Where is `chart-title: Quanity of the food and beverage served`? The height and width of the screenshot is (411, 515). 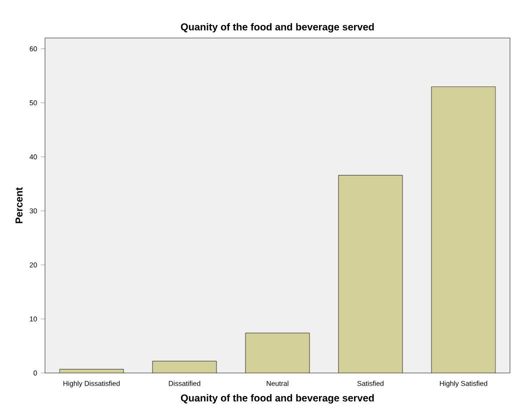
chart-title: Quanity of the food and beverage served is located at coordinates (277, 27).